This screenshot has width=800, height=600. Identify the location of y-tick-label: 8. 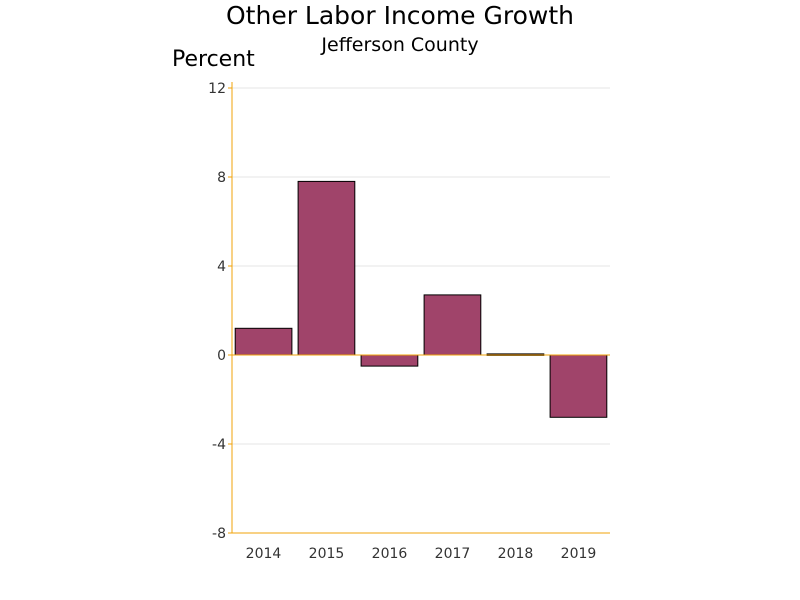
(221, 178).